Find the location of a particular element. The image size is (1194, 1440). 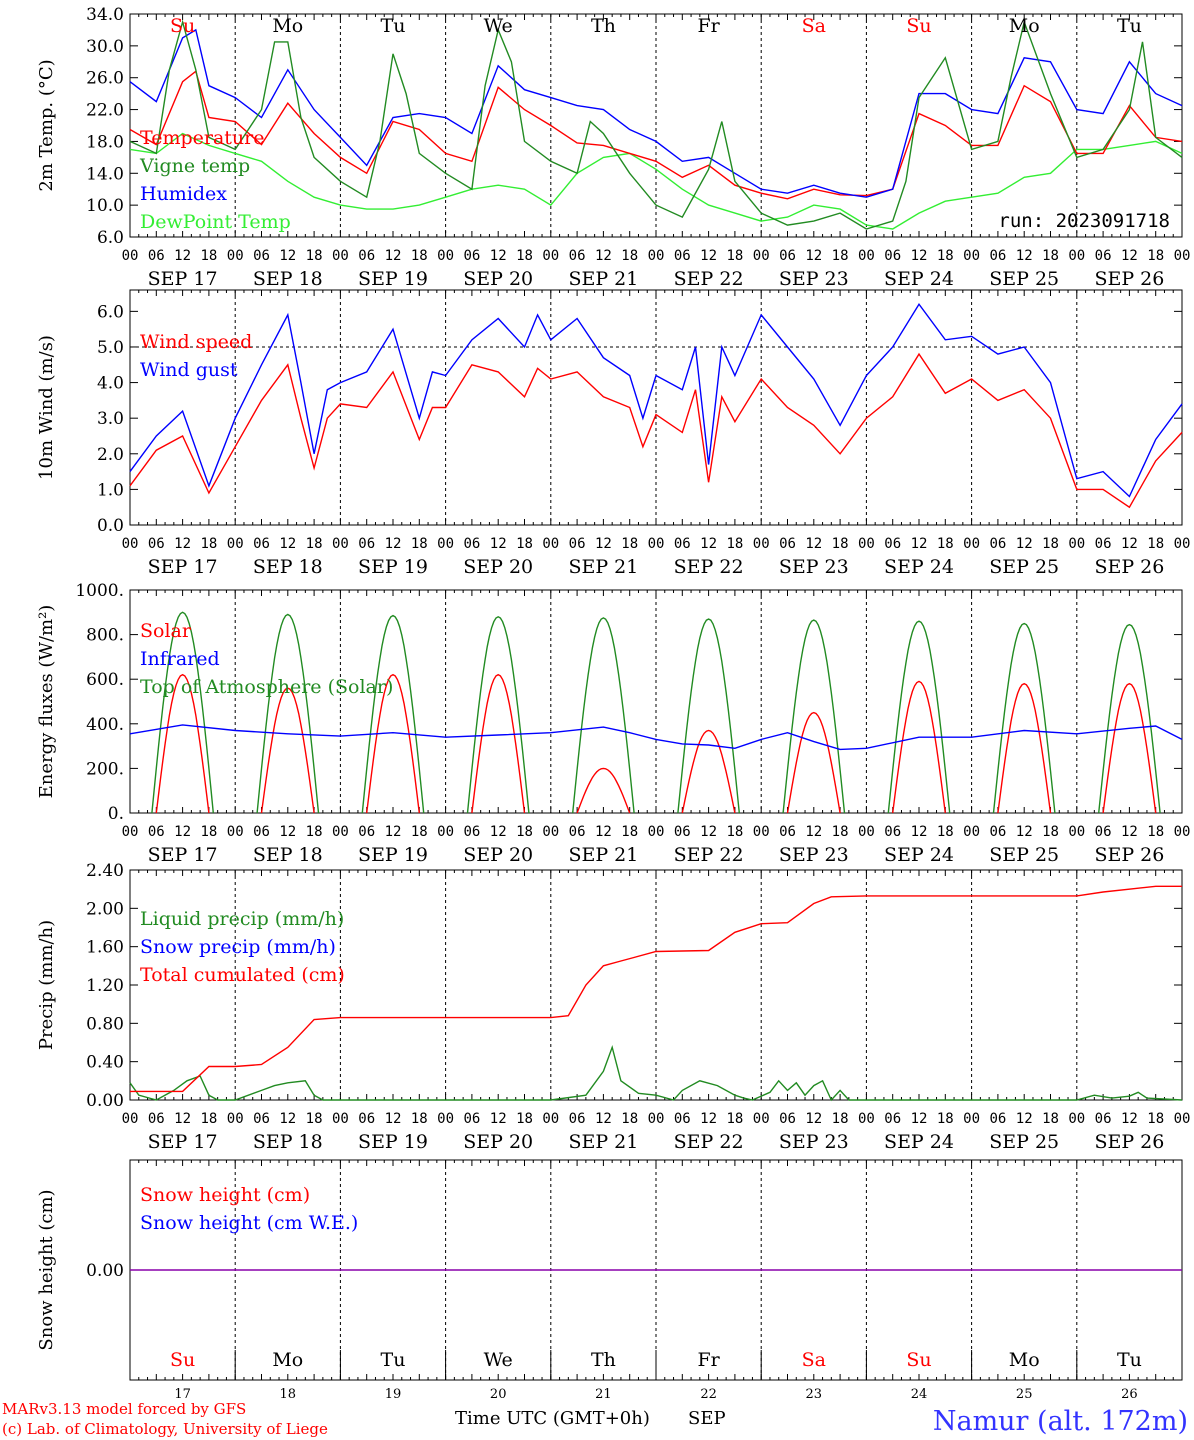

weekday-label: Th is located at coordinates (603, 26).